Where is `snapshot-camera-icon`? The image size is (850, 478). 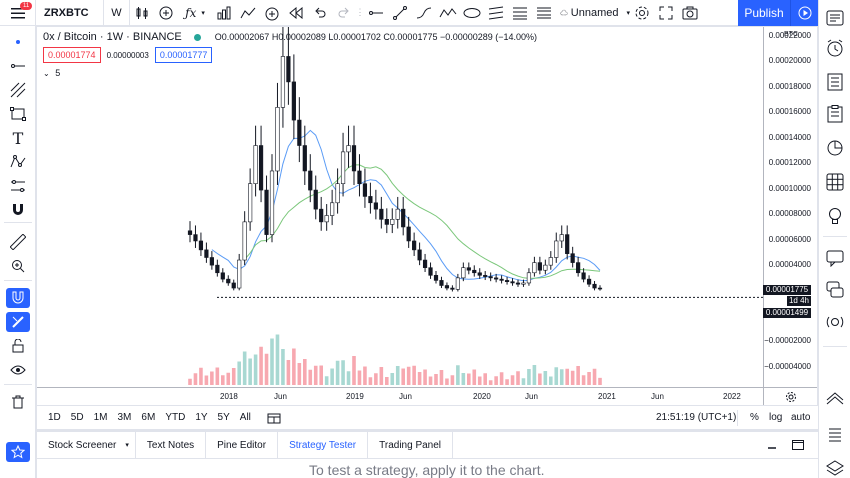
snapshot-camera-icon is located at coordinates (690, 13).